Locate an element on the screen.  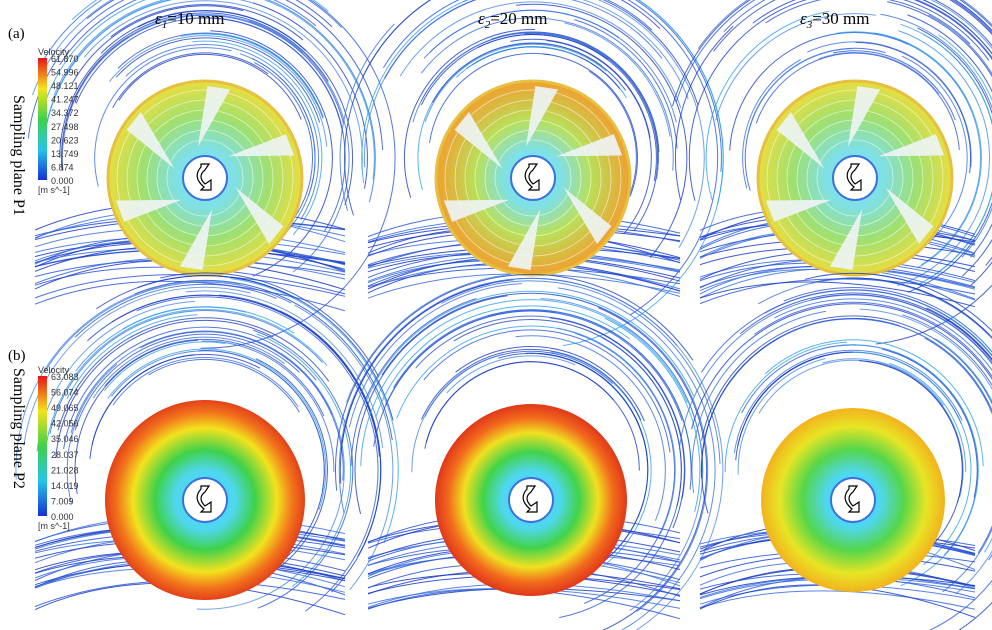
colorbar-tick-label: 61.870 is located at coordinates (65, 59).